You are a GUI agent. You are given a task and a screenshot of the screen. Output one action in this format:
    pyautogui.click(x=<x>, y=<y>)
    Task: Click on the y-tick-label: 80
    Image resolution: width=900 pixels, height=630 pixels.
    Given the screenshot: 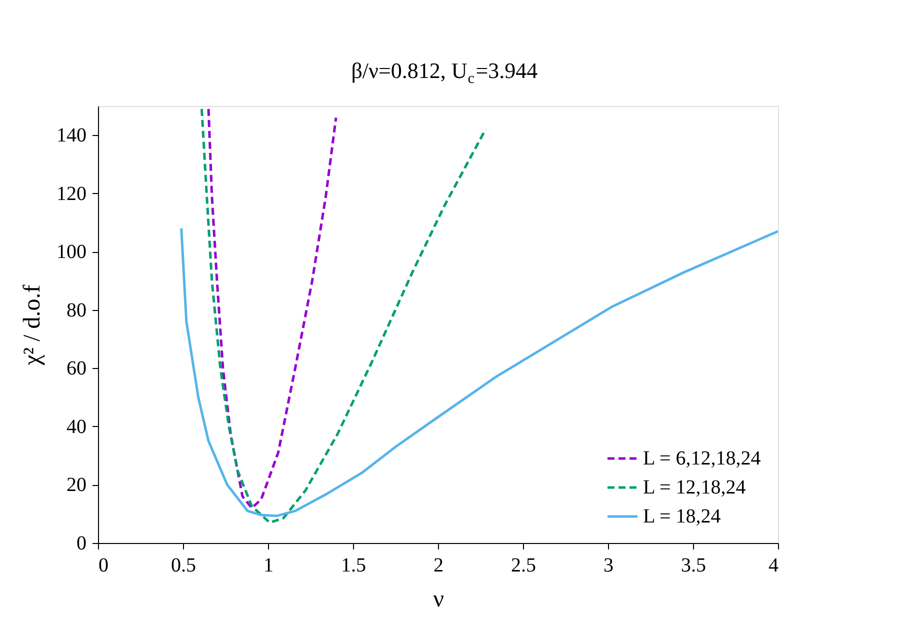 What is the action you would take?
    pyautogui.click(x=76, y=310)
    